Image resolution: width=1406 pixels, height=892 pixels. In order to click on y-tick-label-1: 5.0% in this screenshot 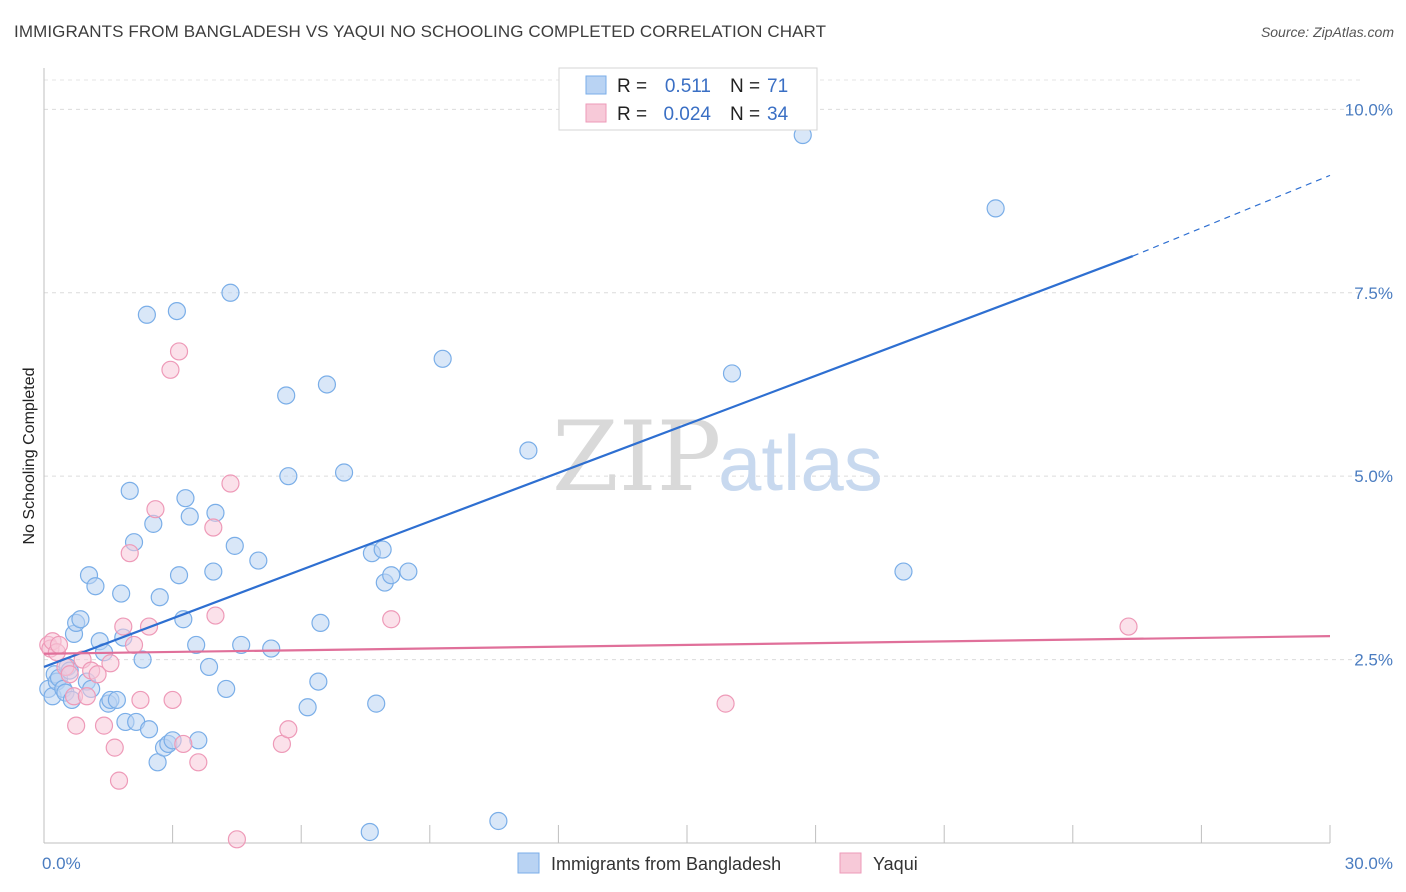, I will do `click(1373, 476)`.